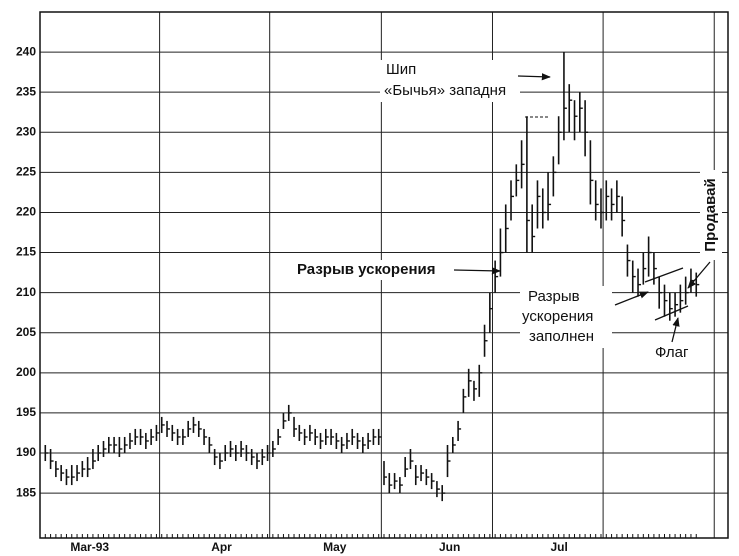 The width and height of the screenshot is (739, 556). What do you see at coordinates (561, 336) in the screenshot?
I see `annotation: заполнен` at bounding box center [561, 336].